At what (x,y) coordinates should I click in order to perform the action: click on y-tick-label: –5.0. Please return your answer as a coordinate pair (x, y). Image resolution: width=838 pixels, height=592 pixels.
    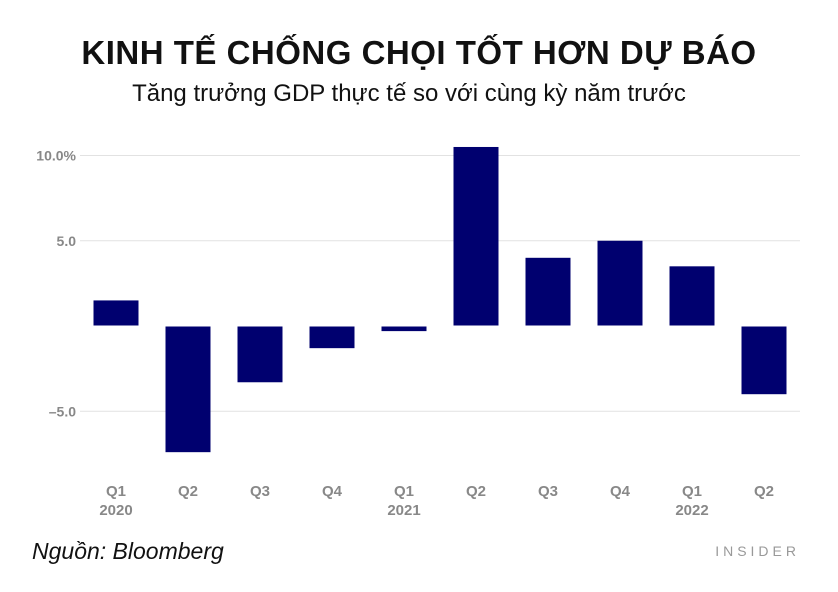
    Looking at the image, I should click on (62, 411).